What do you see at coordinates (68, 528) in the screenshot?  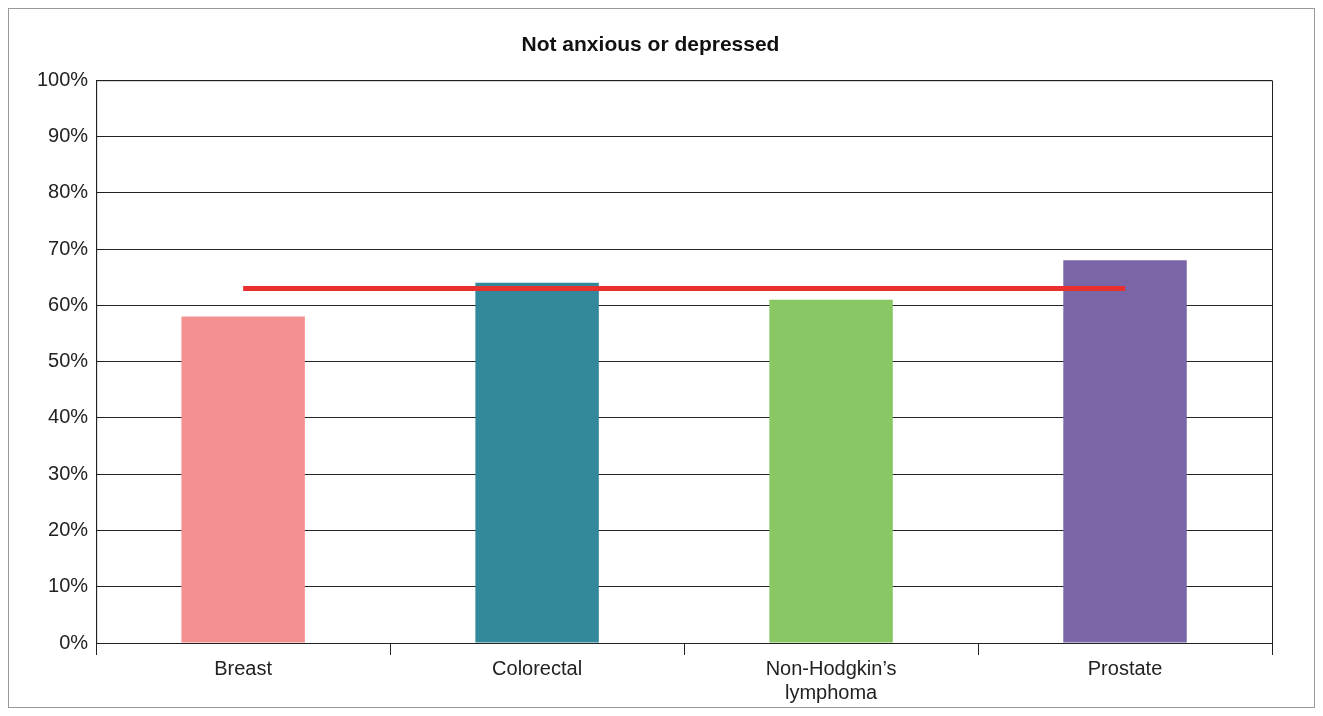 I see `y-tick-label: 20%` at bounding box center [68, 528].